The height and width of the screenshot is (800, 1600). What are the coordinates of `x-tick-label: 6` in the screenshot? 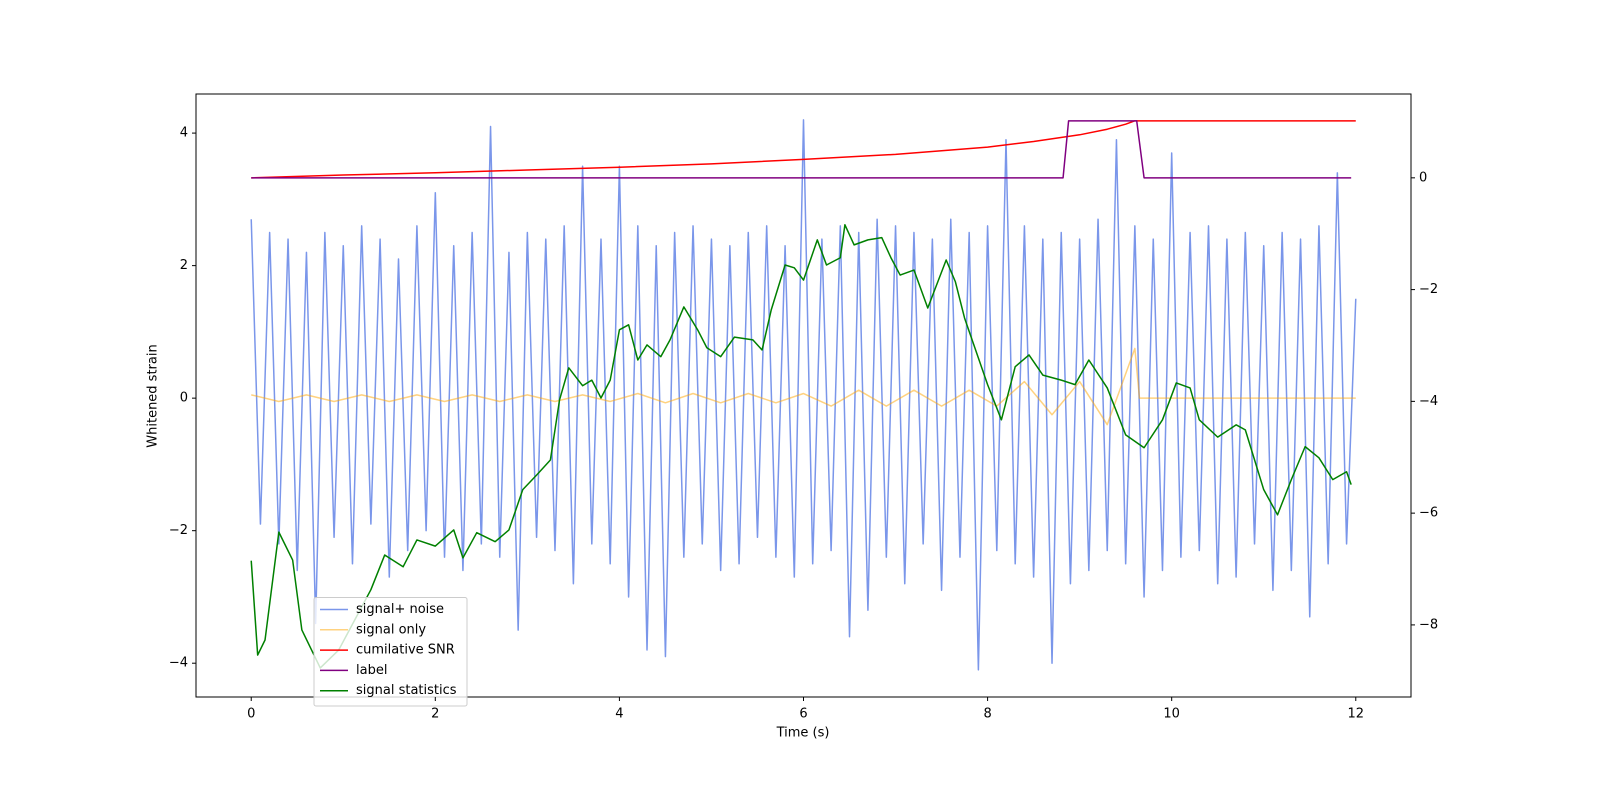 It's located at (803, 714).